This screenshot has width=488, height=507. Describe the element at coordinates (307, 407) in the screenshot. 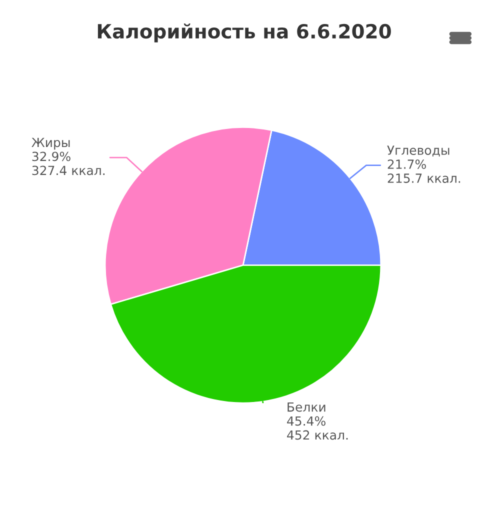

I see `slice-label: Белки` at that location.